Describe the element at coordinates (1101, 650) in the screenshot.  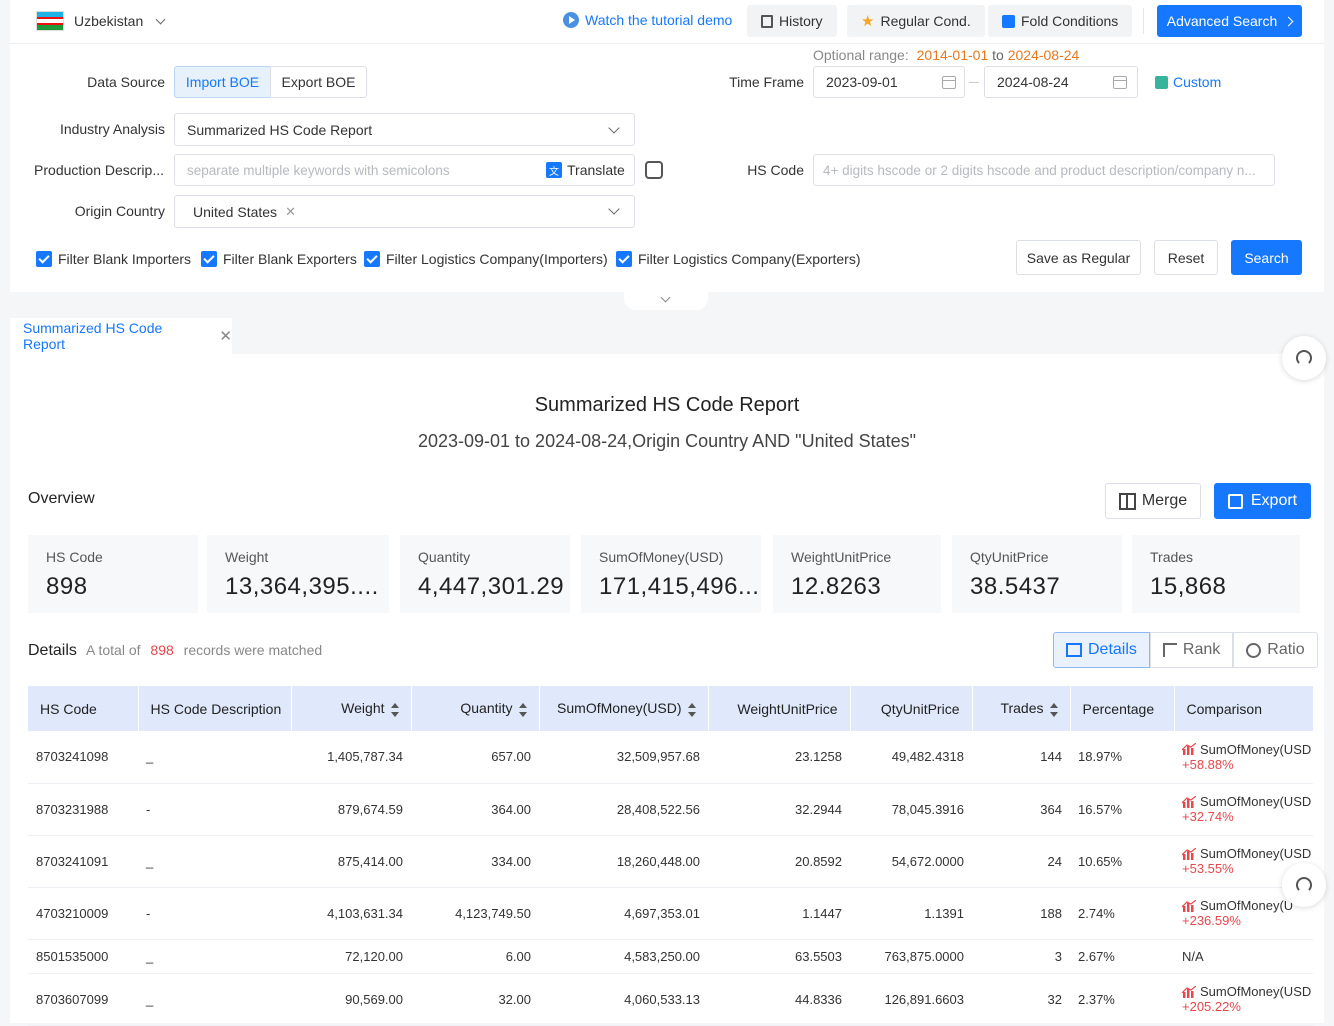
I see `view-details-button: Details` at that location.